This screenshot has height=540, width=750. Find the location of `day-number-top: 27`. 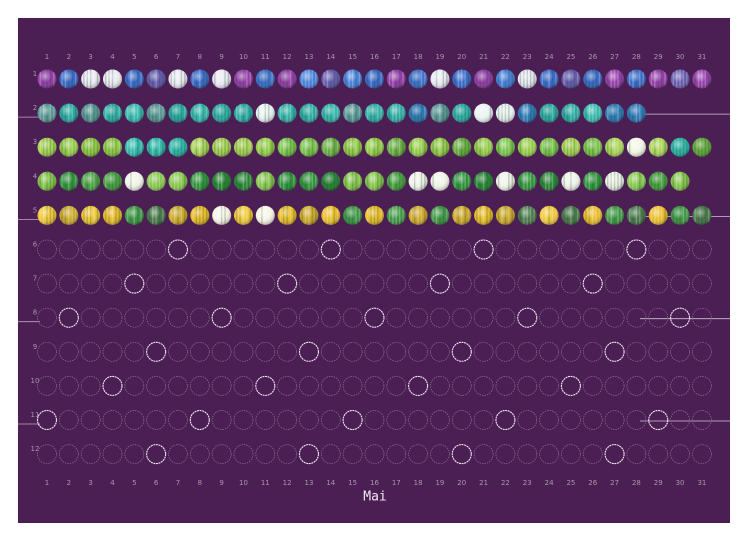

day-number-top: 27 is located at coordinates (614, 57).